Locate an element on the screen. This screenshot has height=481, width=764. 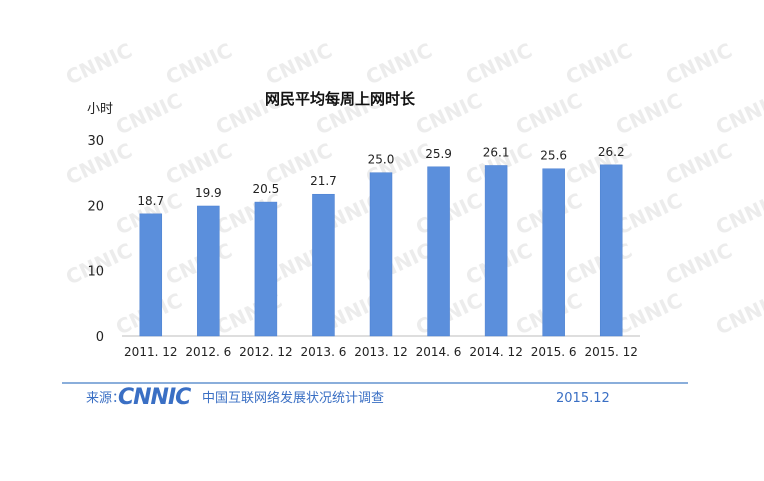
y-tick-label: 0 is located at coordinates (100, 337).